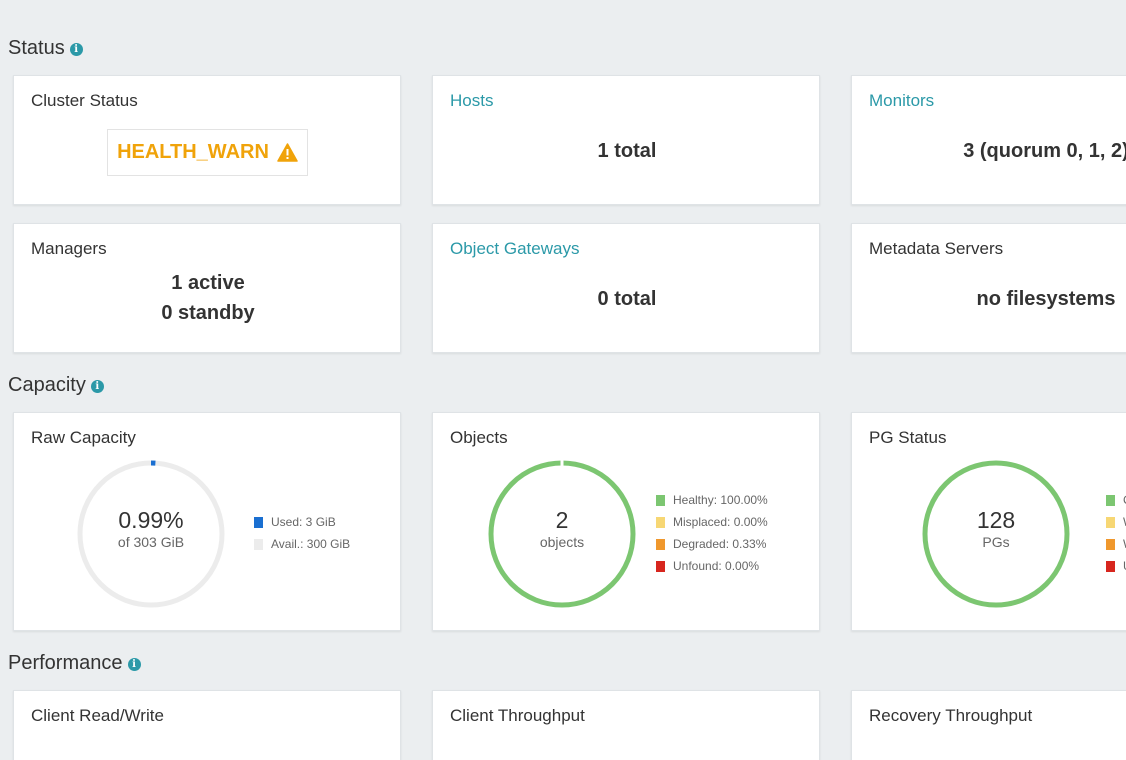  What do you see at coordinates (472, 100) in the screenshot?
I see `hosts-link: Hosts` at bounding box center [472, 100].